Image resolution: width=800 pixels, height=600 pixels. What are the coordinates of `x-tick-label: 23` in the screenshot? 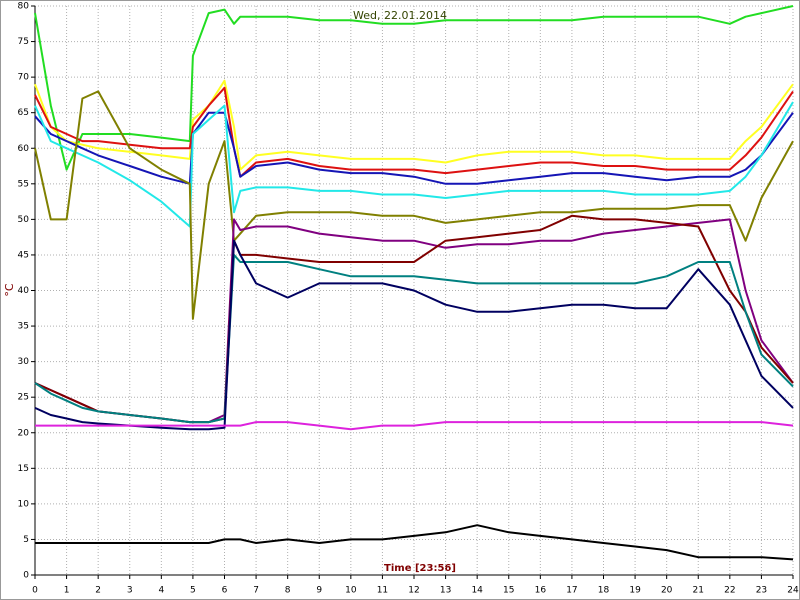 It's located at (761, 591).